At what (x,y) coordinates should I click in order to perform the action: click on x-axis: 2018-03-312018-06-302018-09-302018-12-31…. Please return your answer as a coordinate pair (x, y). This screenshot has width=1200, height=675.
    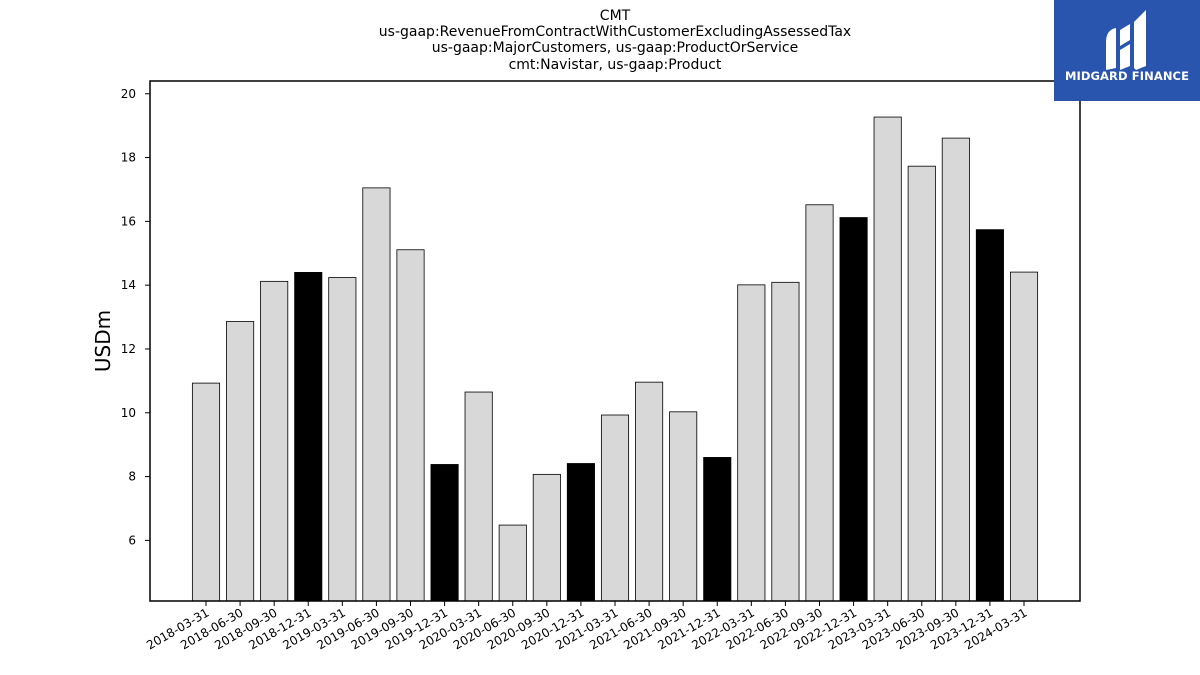
    Looking at the image, I should click on (587, 626).